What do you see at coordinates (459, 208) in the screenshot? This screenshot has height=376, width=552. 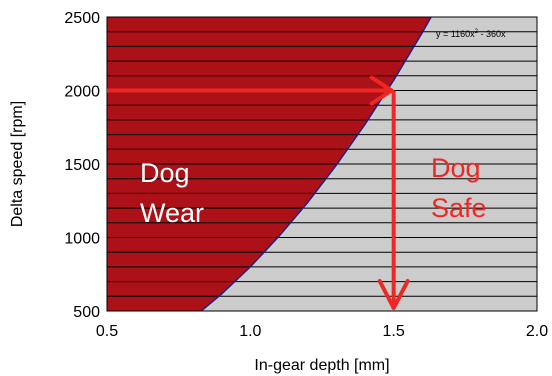 I see `dog-safe-label: Safe` at bounding box center [459, 208].